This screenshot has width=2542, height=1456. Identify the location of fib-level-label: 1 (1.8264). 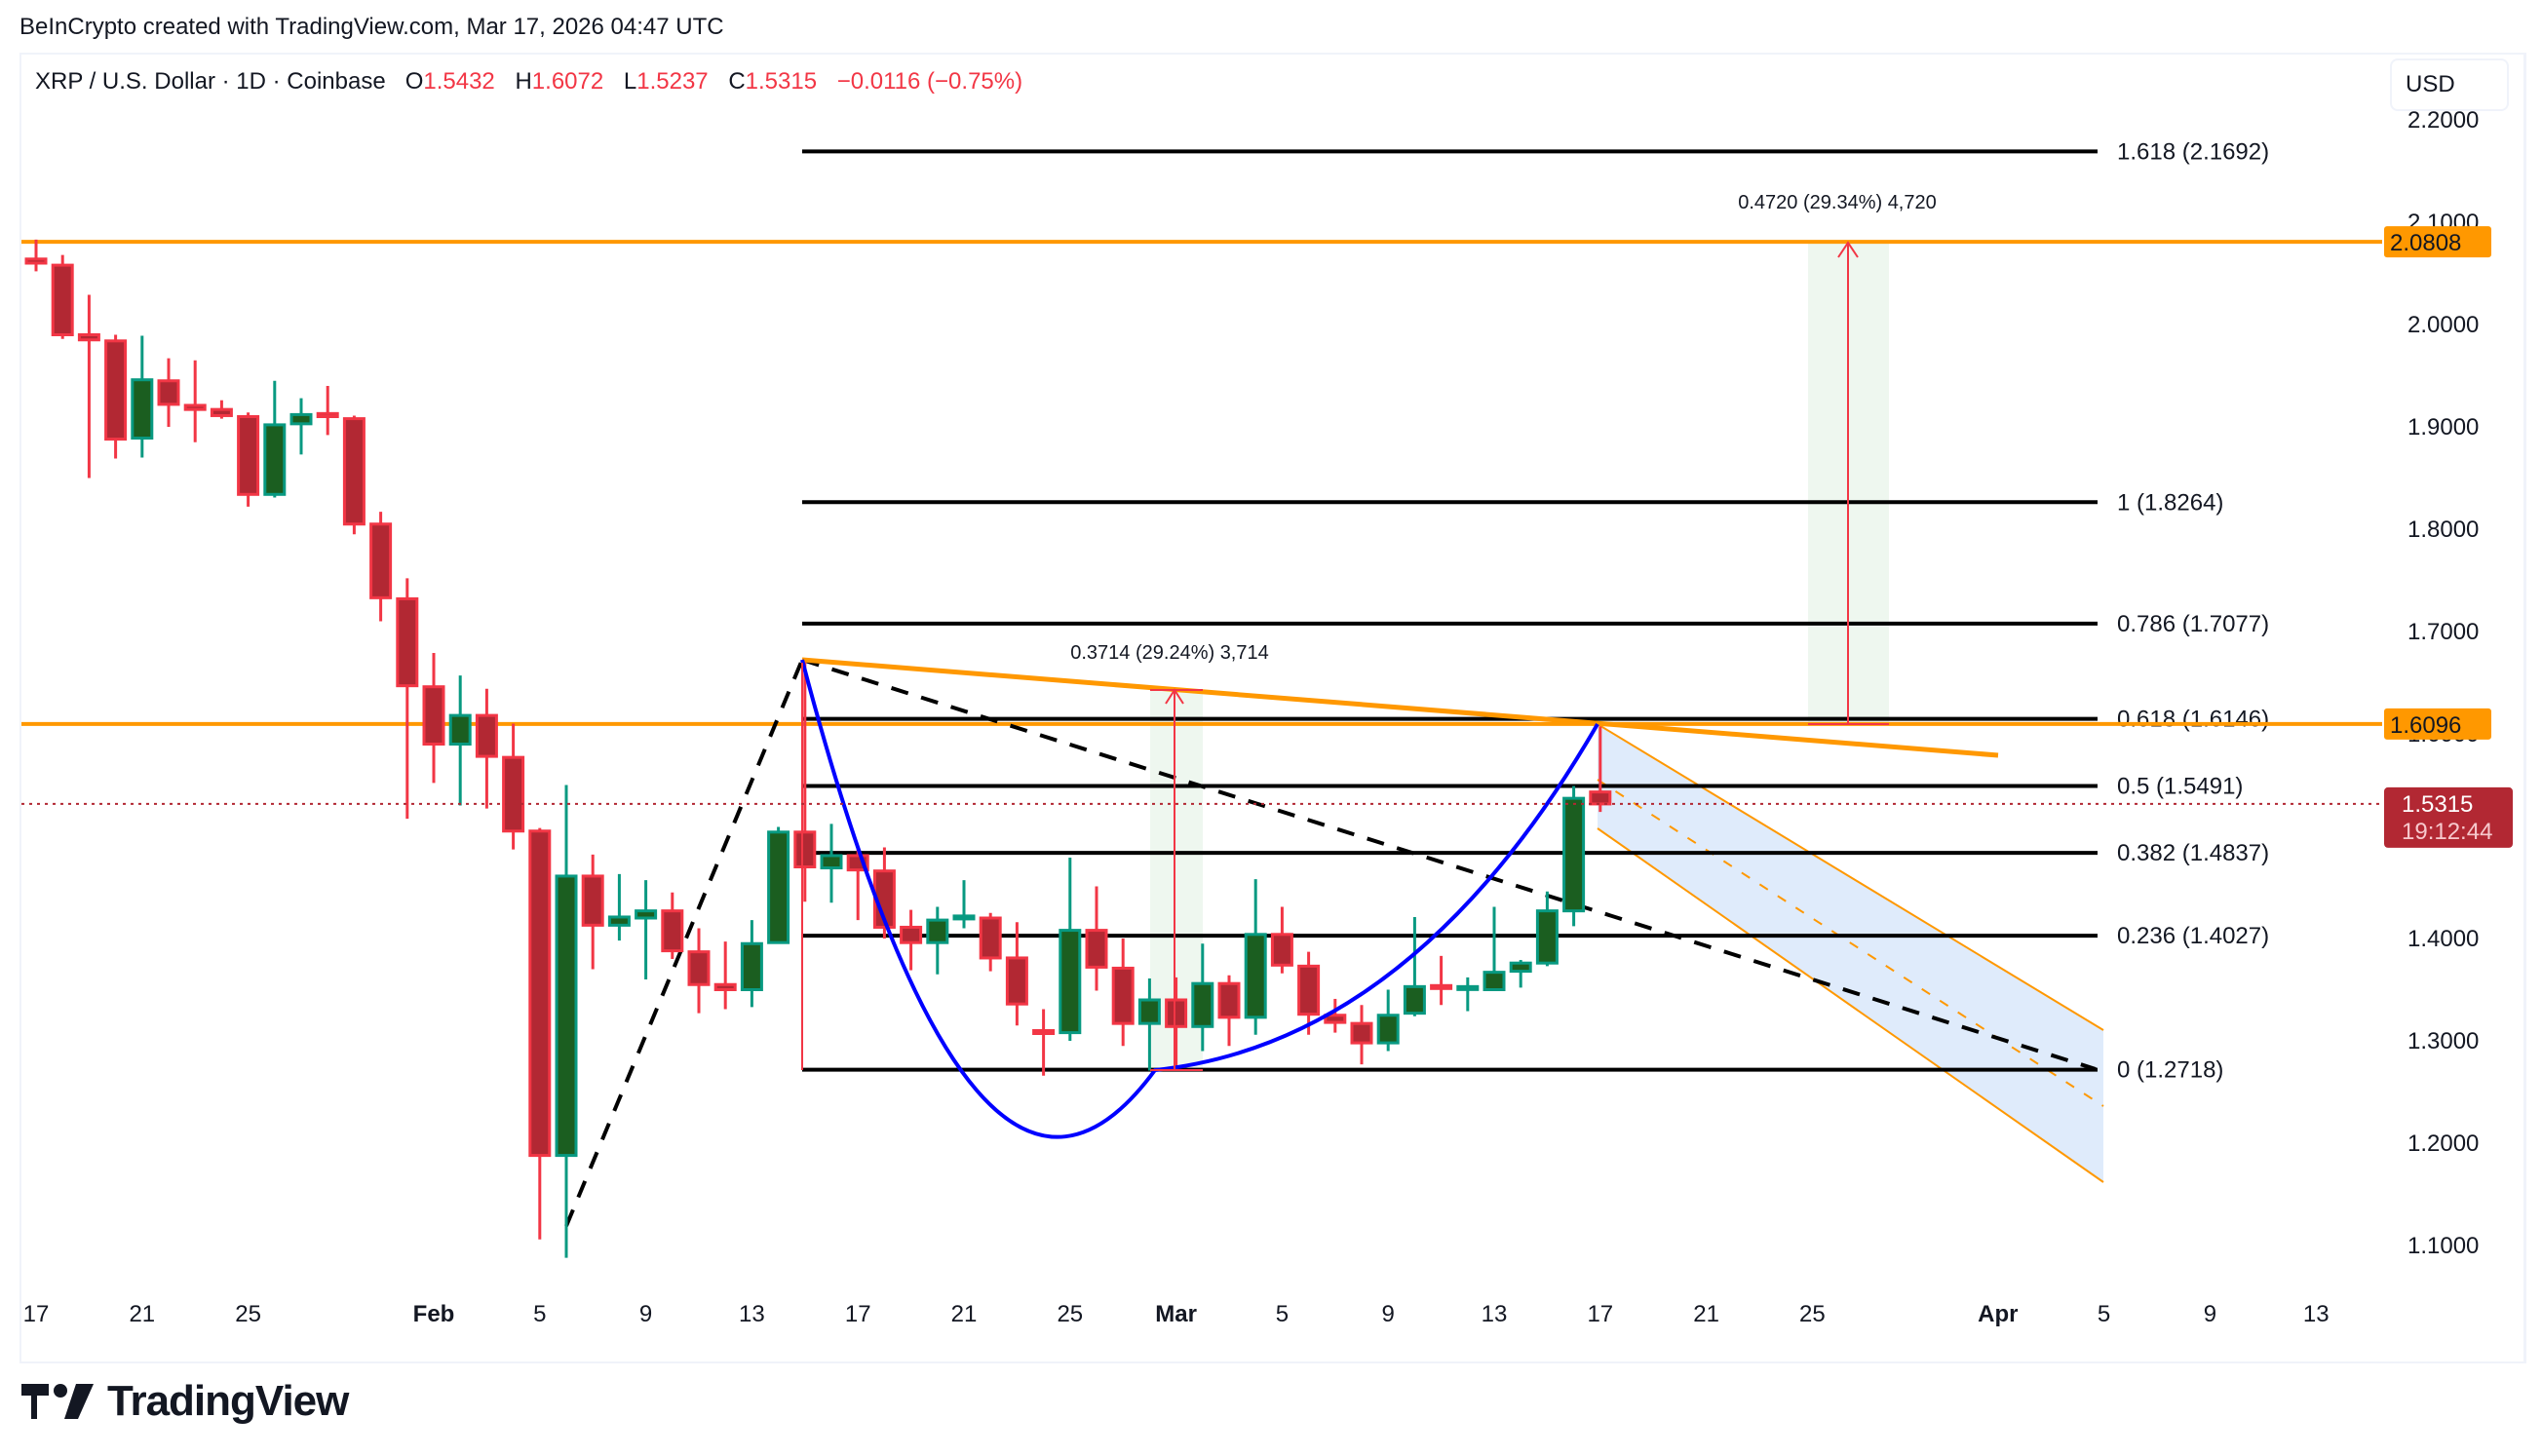
(2170, 502).